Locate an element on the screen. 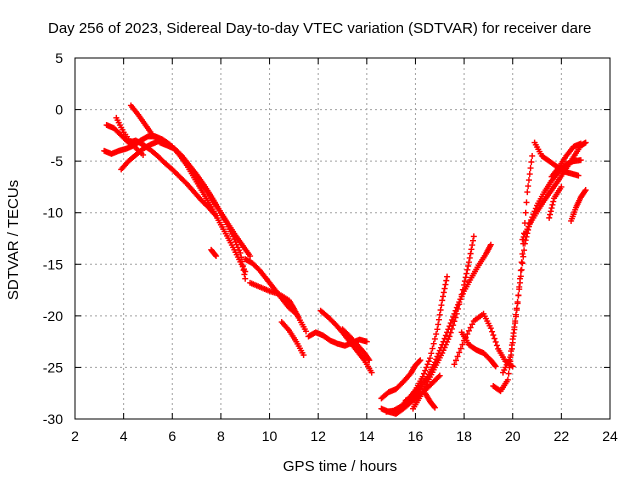 The height and width of the screenshot is (485, 640). x-tick-label: 2 is located at coordinates (75, 436).